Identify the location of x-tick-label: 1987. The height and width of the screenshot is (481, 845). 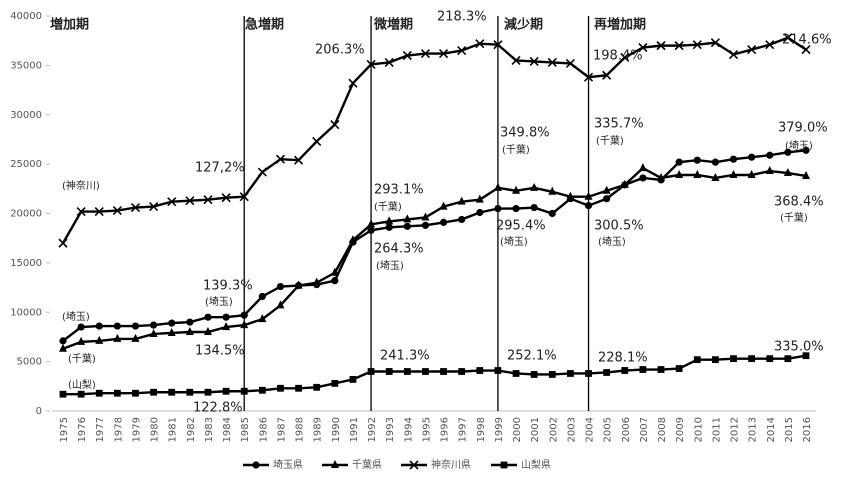
(281, 429).